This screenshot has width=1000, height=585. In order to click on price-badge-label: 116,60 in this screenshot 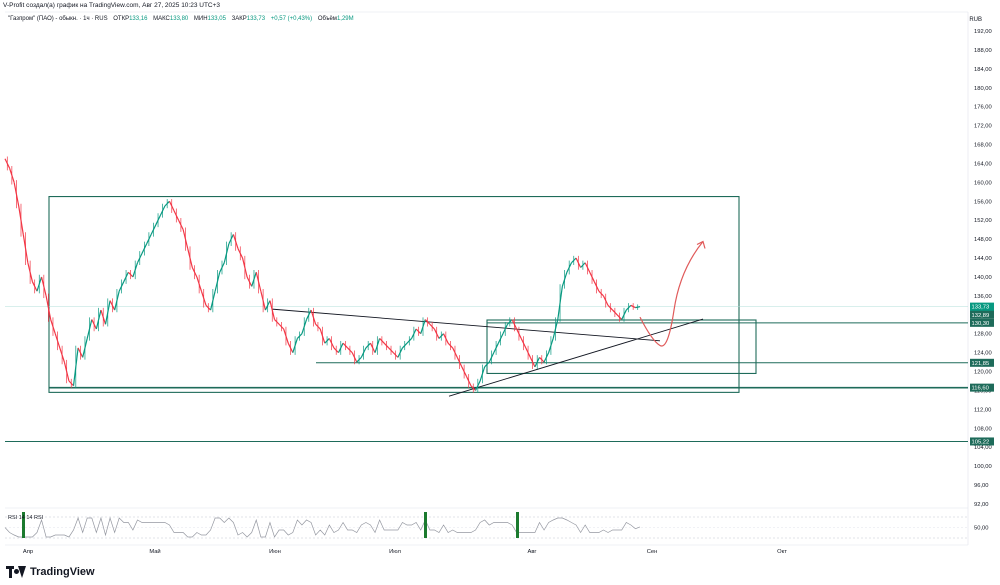, I will do `click(980, 389)`.